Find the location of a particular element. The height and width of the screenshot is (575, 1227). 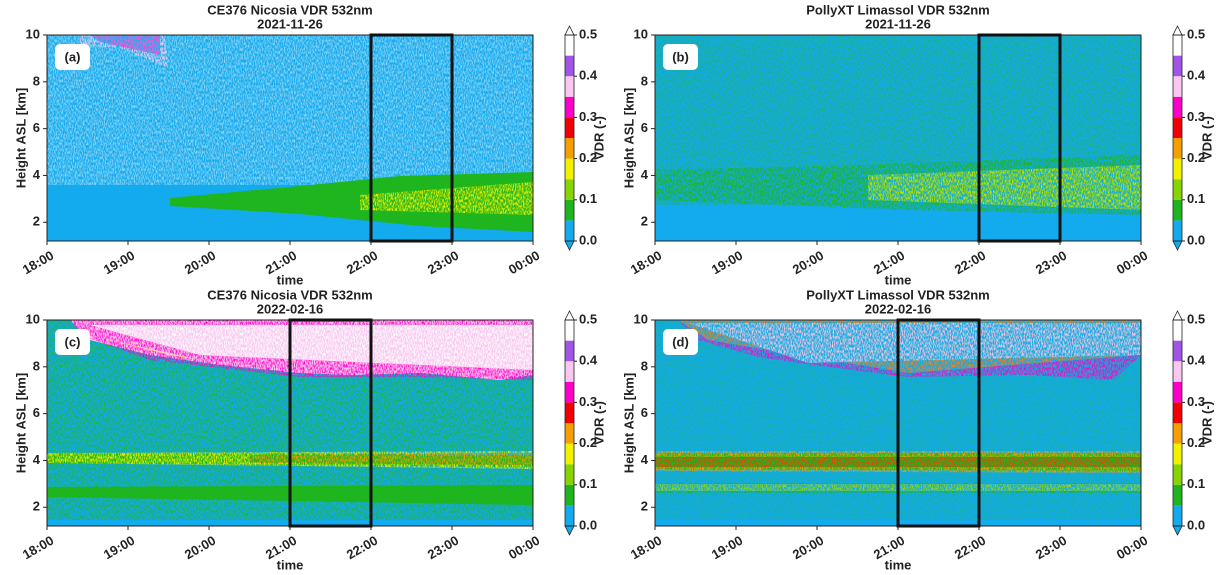

panel-label: (d) is located at coordinates (680, 341).